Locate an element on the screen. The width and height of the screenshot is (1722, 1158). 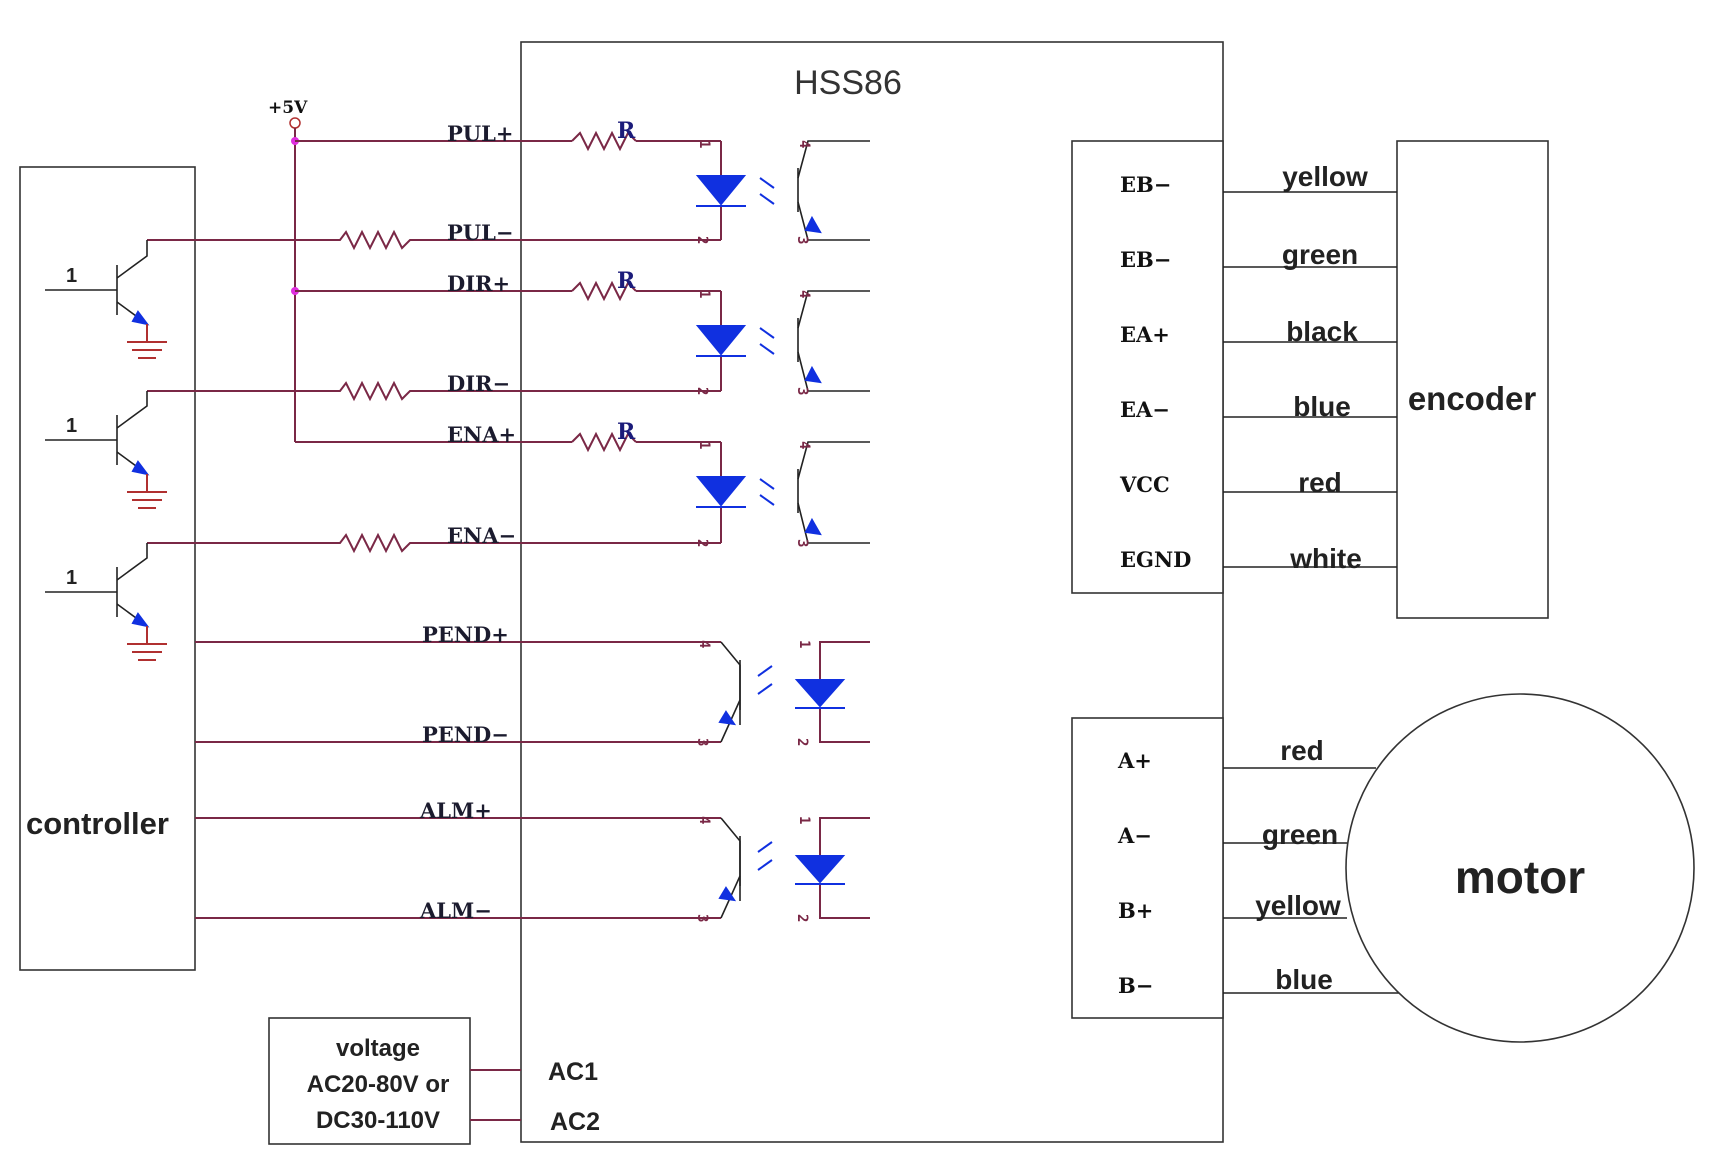
signal-alm-minus: ALM− is located at coordinates (455, 910).